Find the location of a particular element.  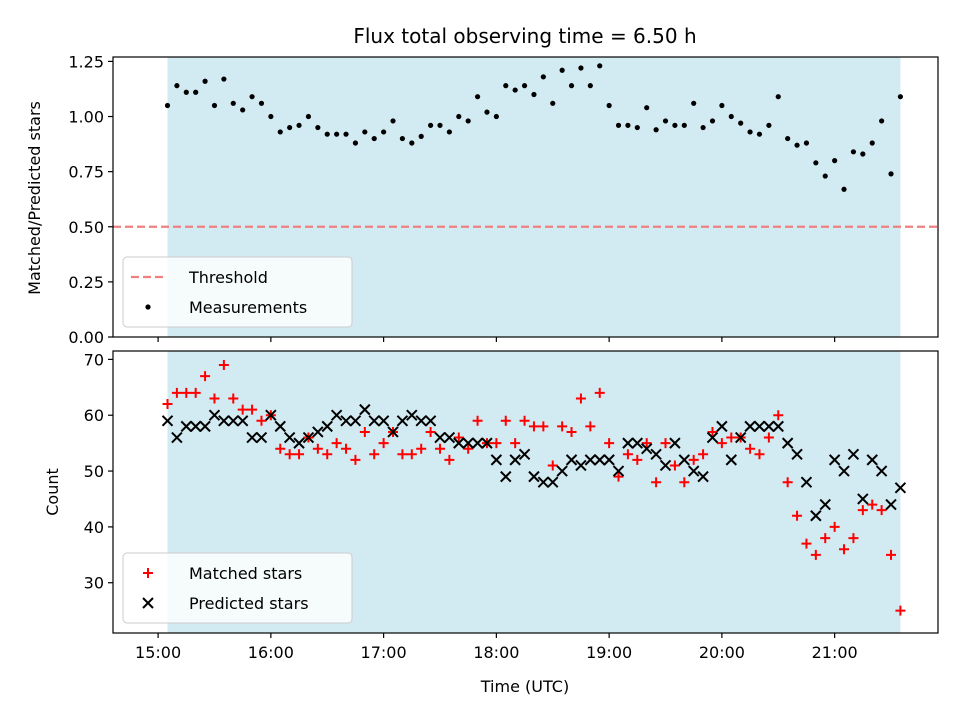

legend-box is located at coordinates (237, 292).